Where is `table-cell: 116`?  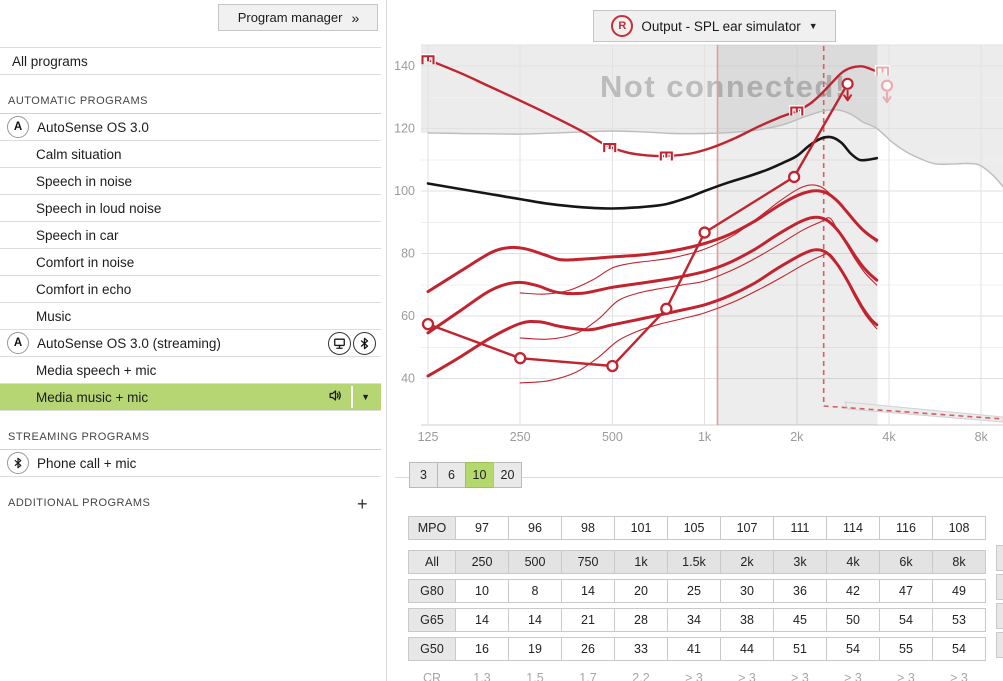
table-cell: 116 is located at coordinates (906, 528).